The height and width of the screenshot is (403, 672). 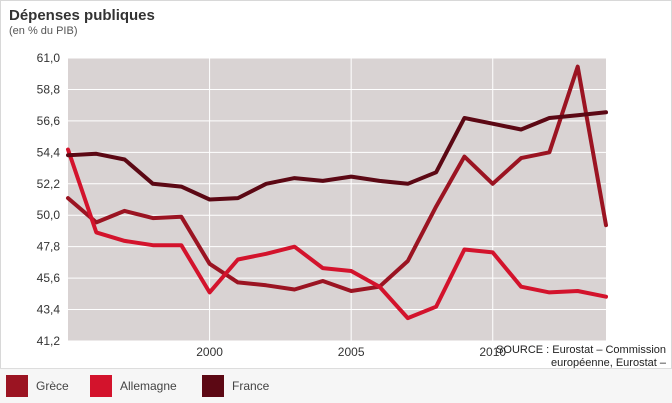 What do you see at coordinates (148, 386) in the screenshot?
I see `legend-label-allemagne: Allemagne` at bounding box center [148, 386].